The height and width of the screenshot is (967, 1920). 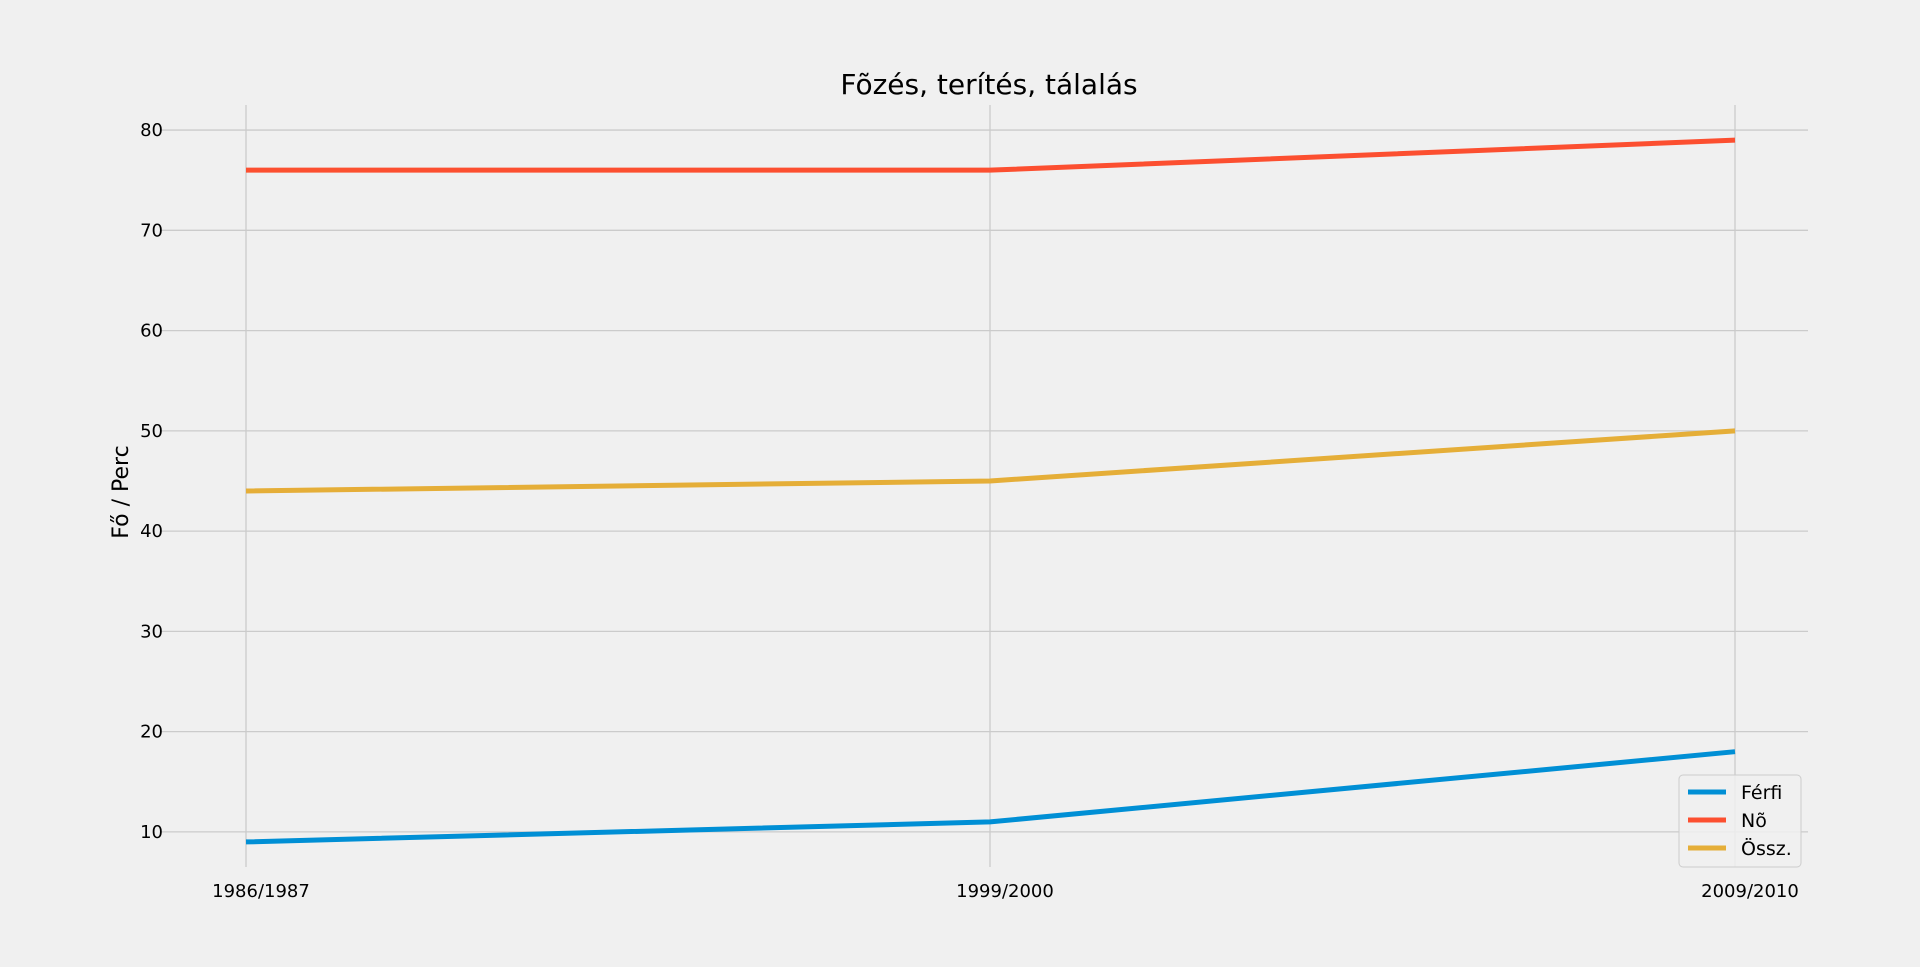 I want to click on legend-label: Nõ, so click(x=1754, y=821).